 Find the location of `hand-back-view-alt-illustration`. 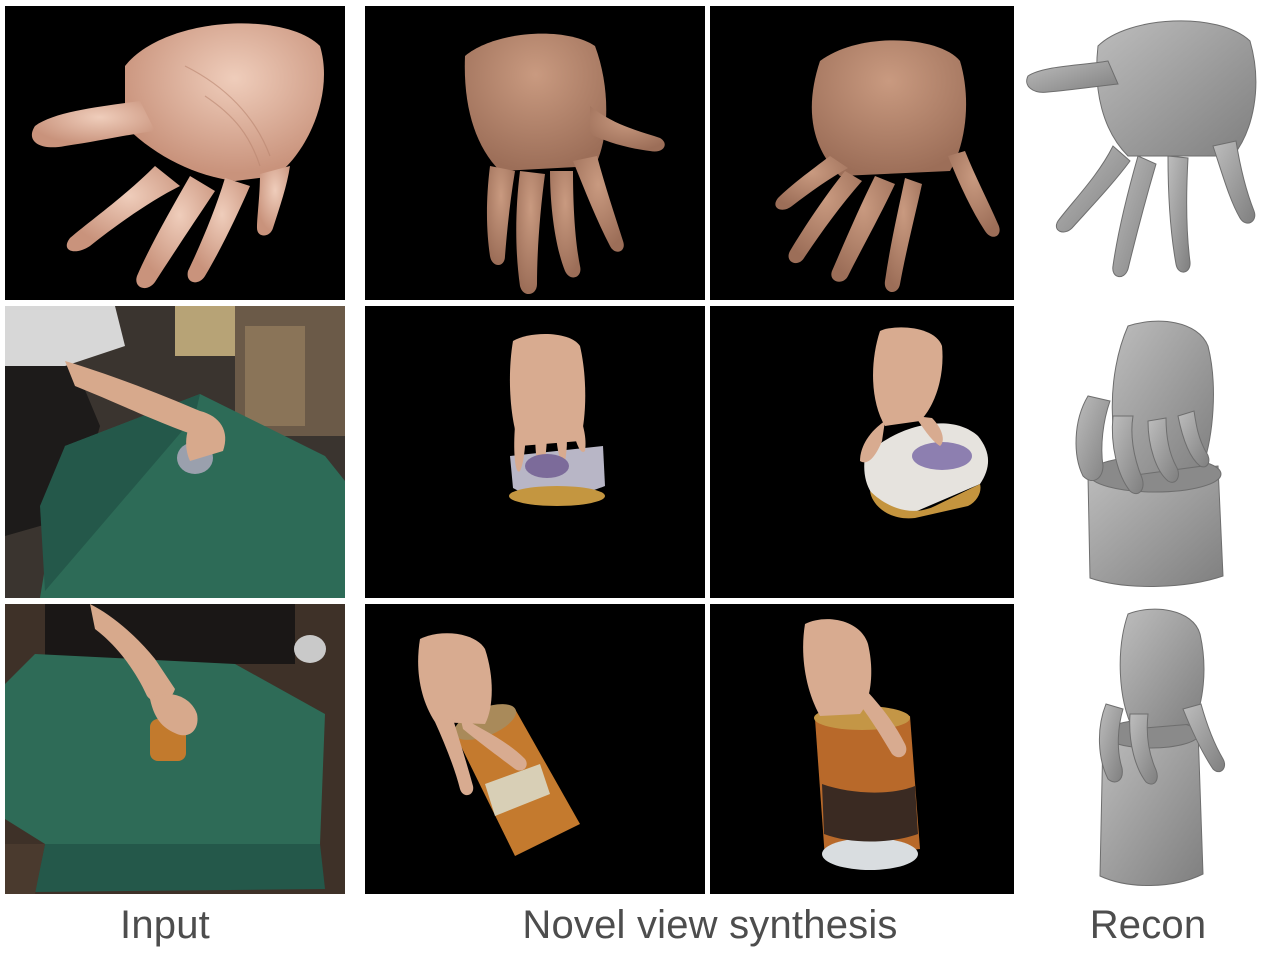

hand-back-view-alt-illustration is located at coordinates (887, 166).